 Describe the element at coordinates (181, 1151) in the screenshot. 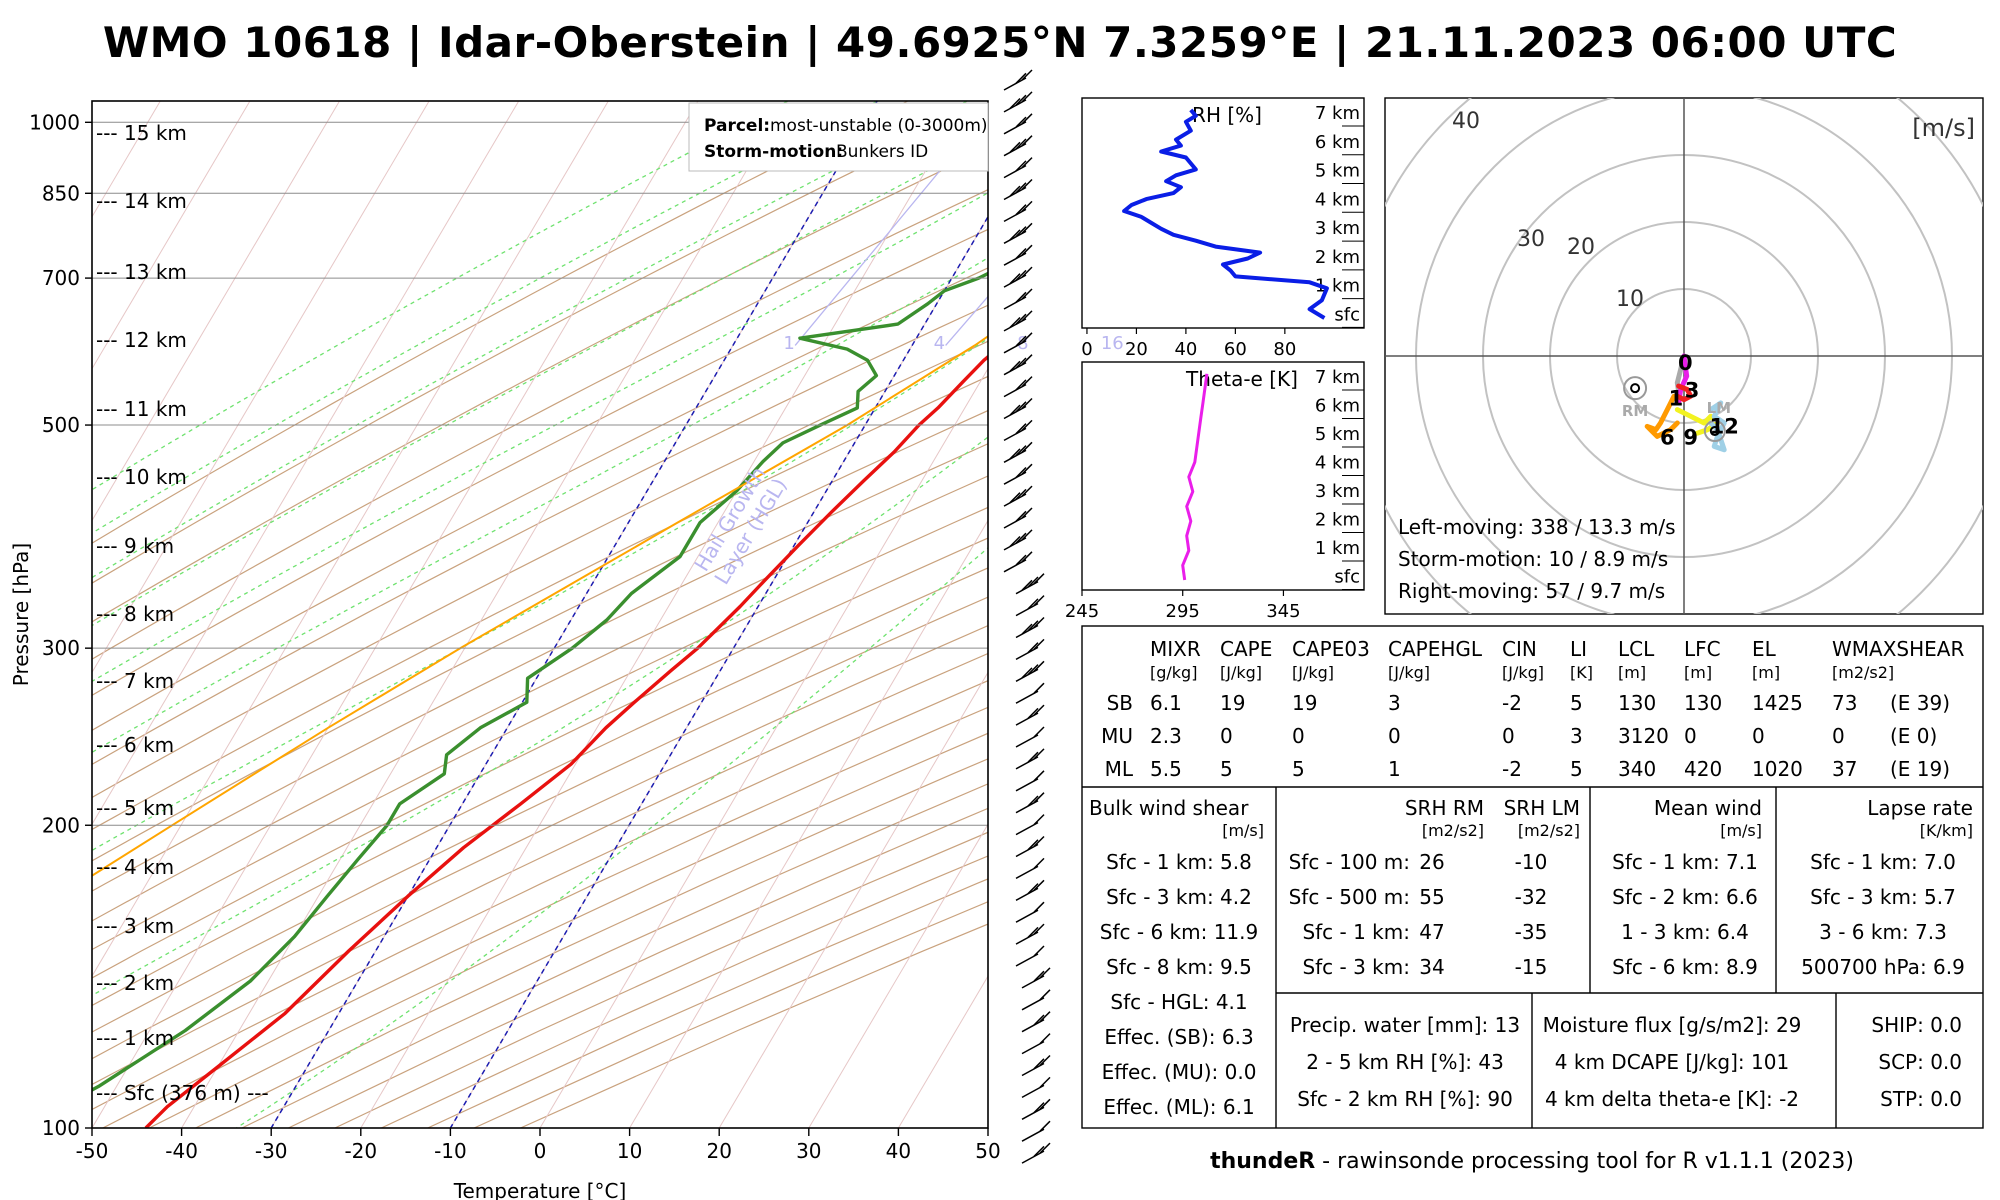

I see `temp-tick-label: -40` at that location.